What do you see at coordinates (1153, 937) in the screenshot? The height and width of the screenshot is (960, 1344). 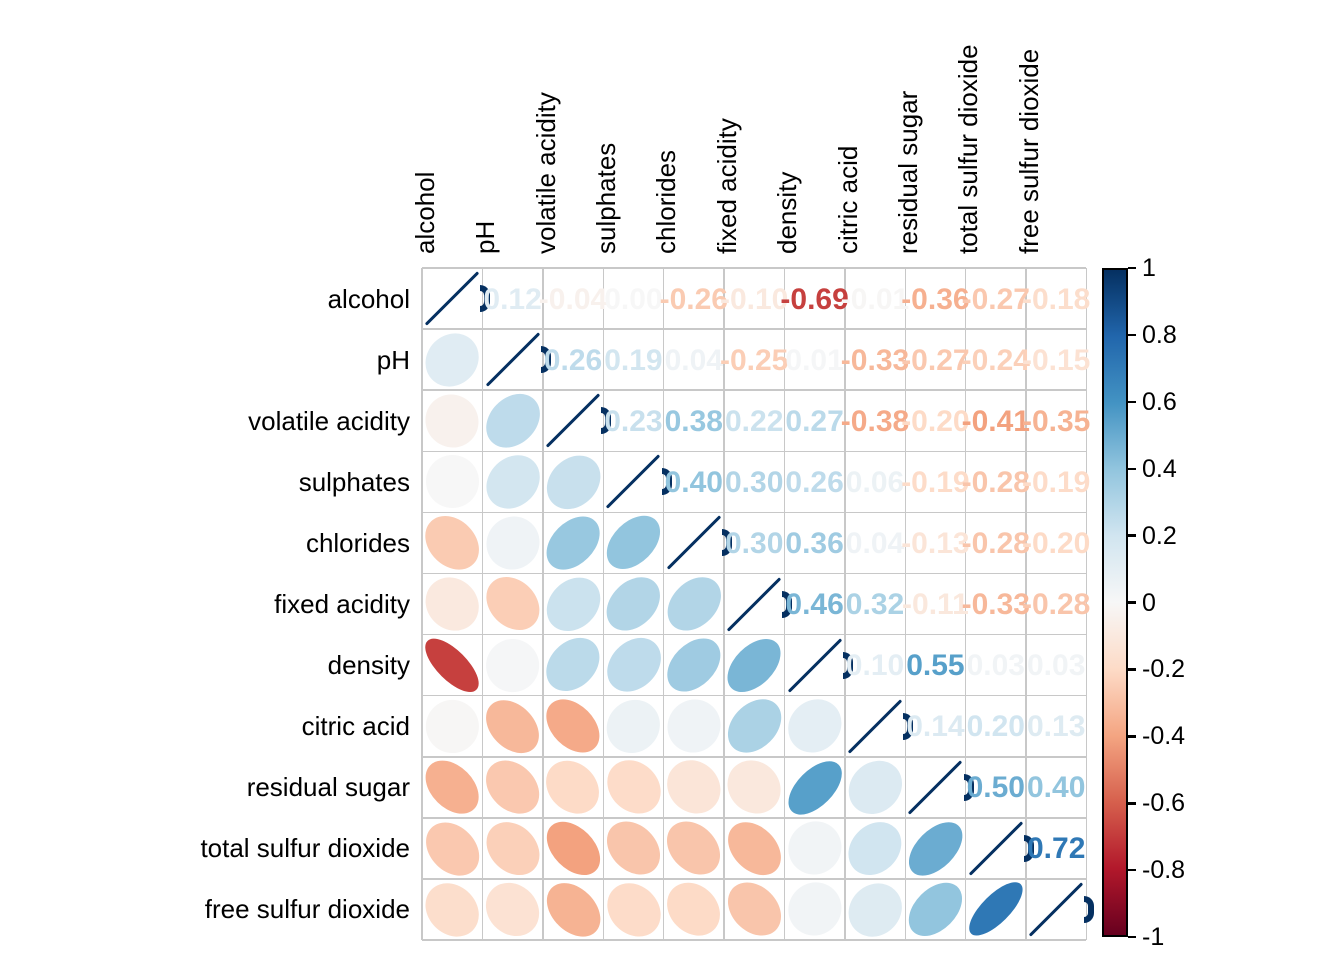 I see `colorbar-tick-label: -1` at bounding box center [1153, 937].